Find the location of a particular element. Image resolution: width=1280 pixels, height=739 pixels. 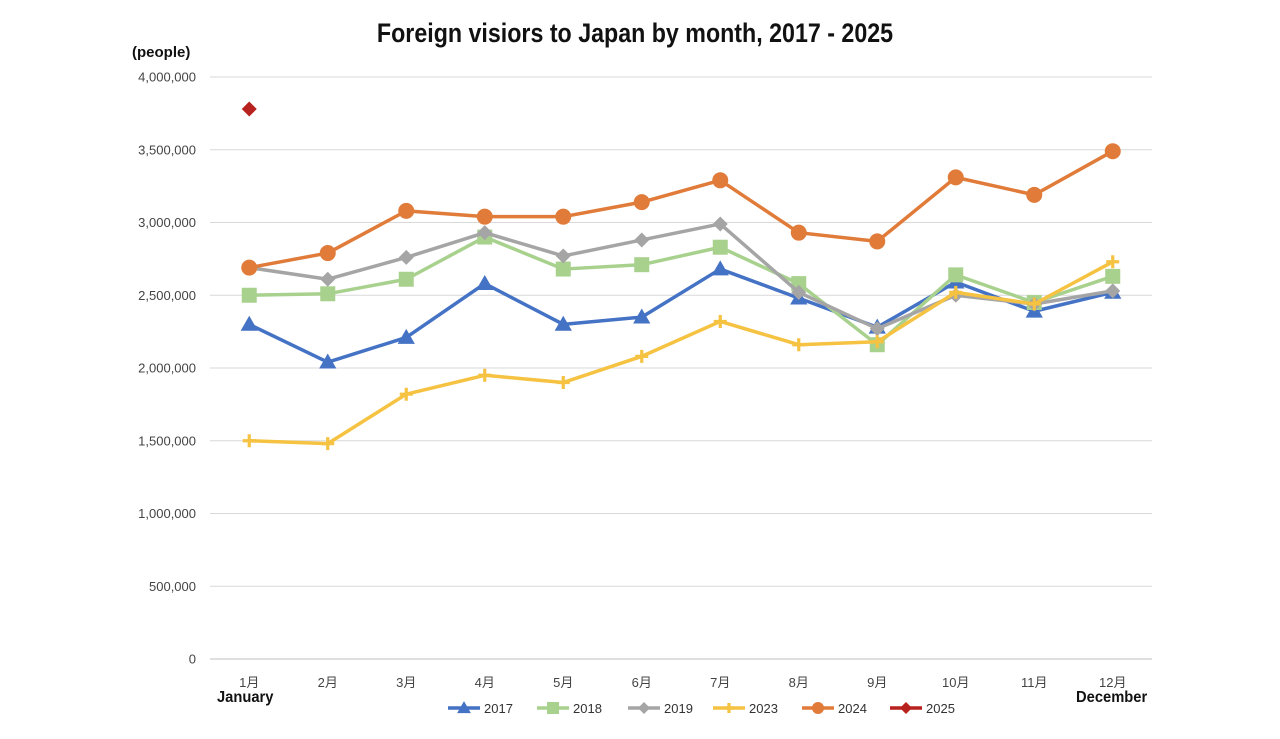

x-axis-ticks: 1月 2月 3月 4月 5月 6月 7月 8月 9月 10月 11月 12月 is located at coordinates (682, 682).